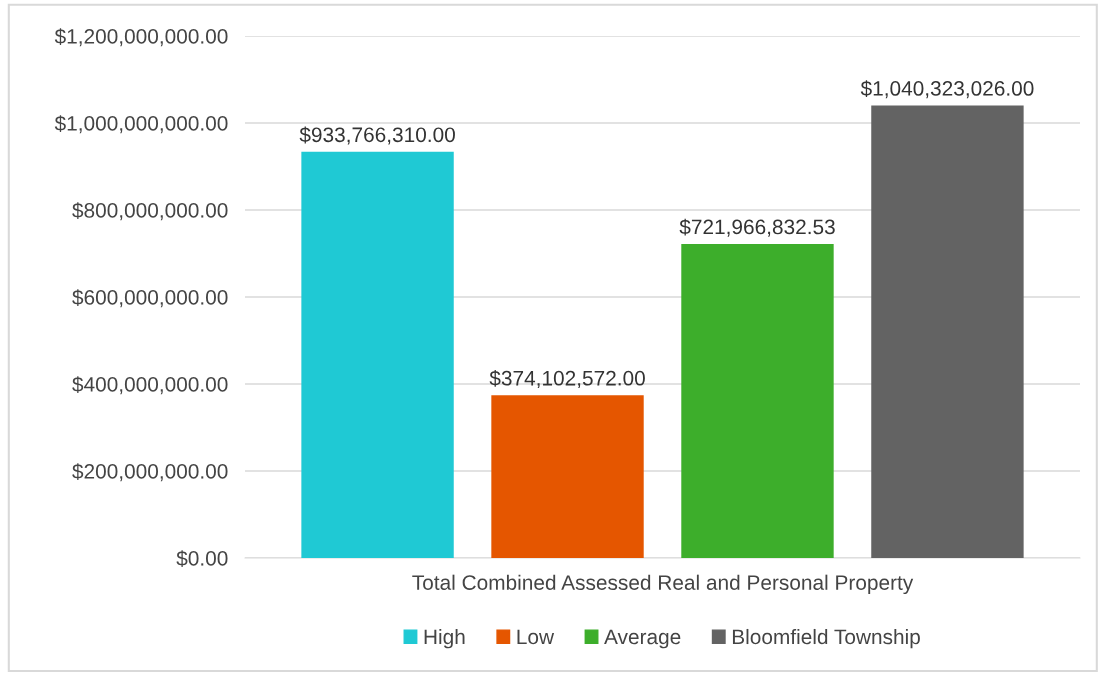 This screenshot has width=1099, height=673. What do you see at coordinates (757, 227) in the screenshot?
I see `data-label: $721,966,832.53` at bounding box center [757, 227].